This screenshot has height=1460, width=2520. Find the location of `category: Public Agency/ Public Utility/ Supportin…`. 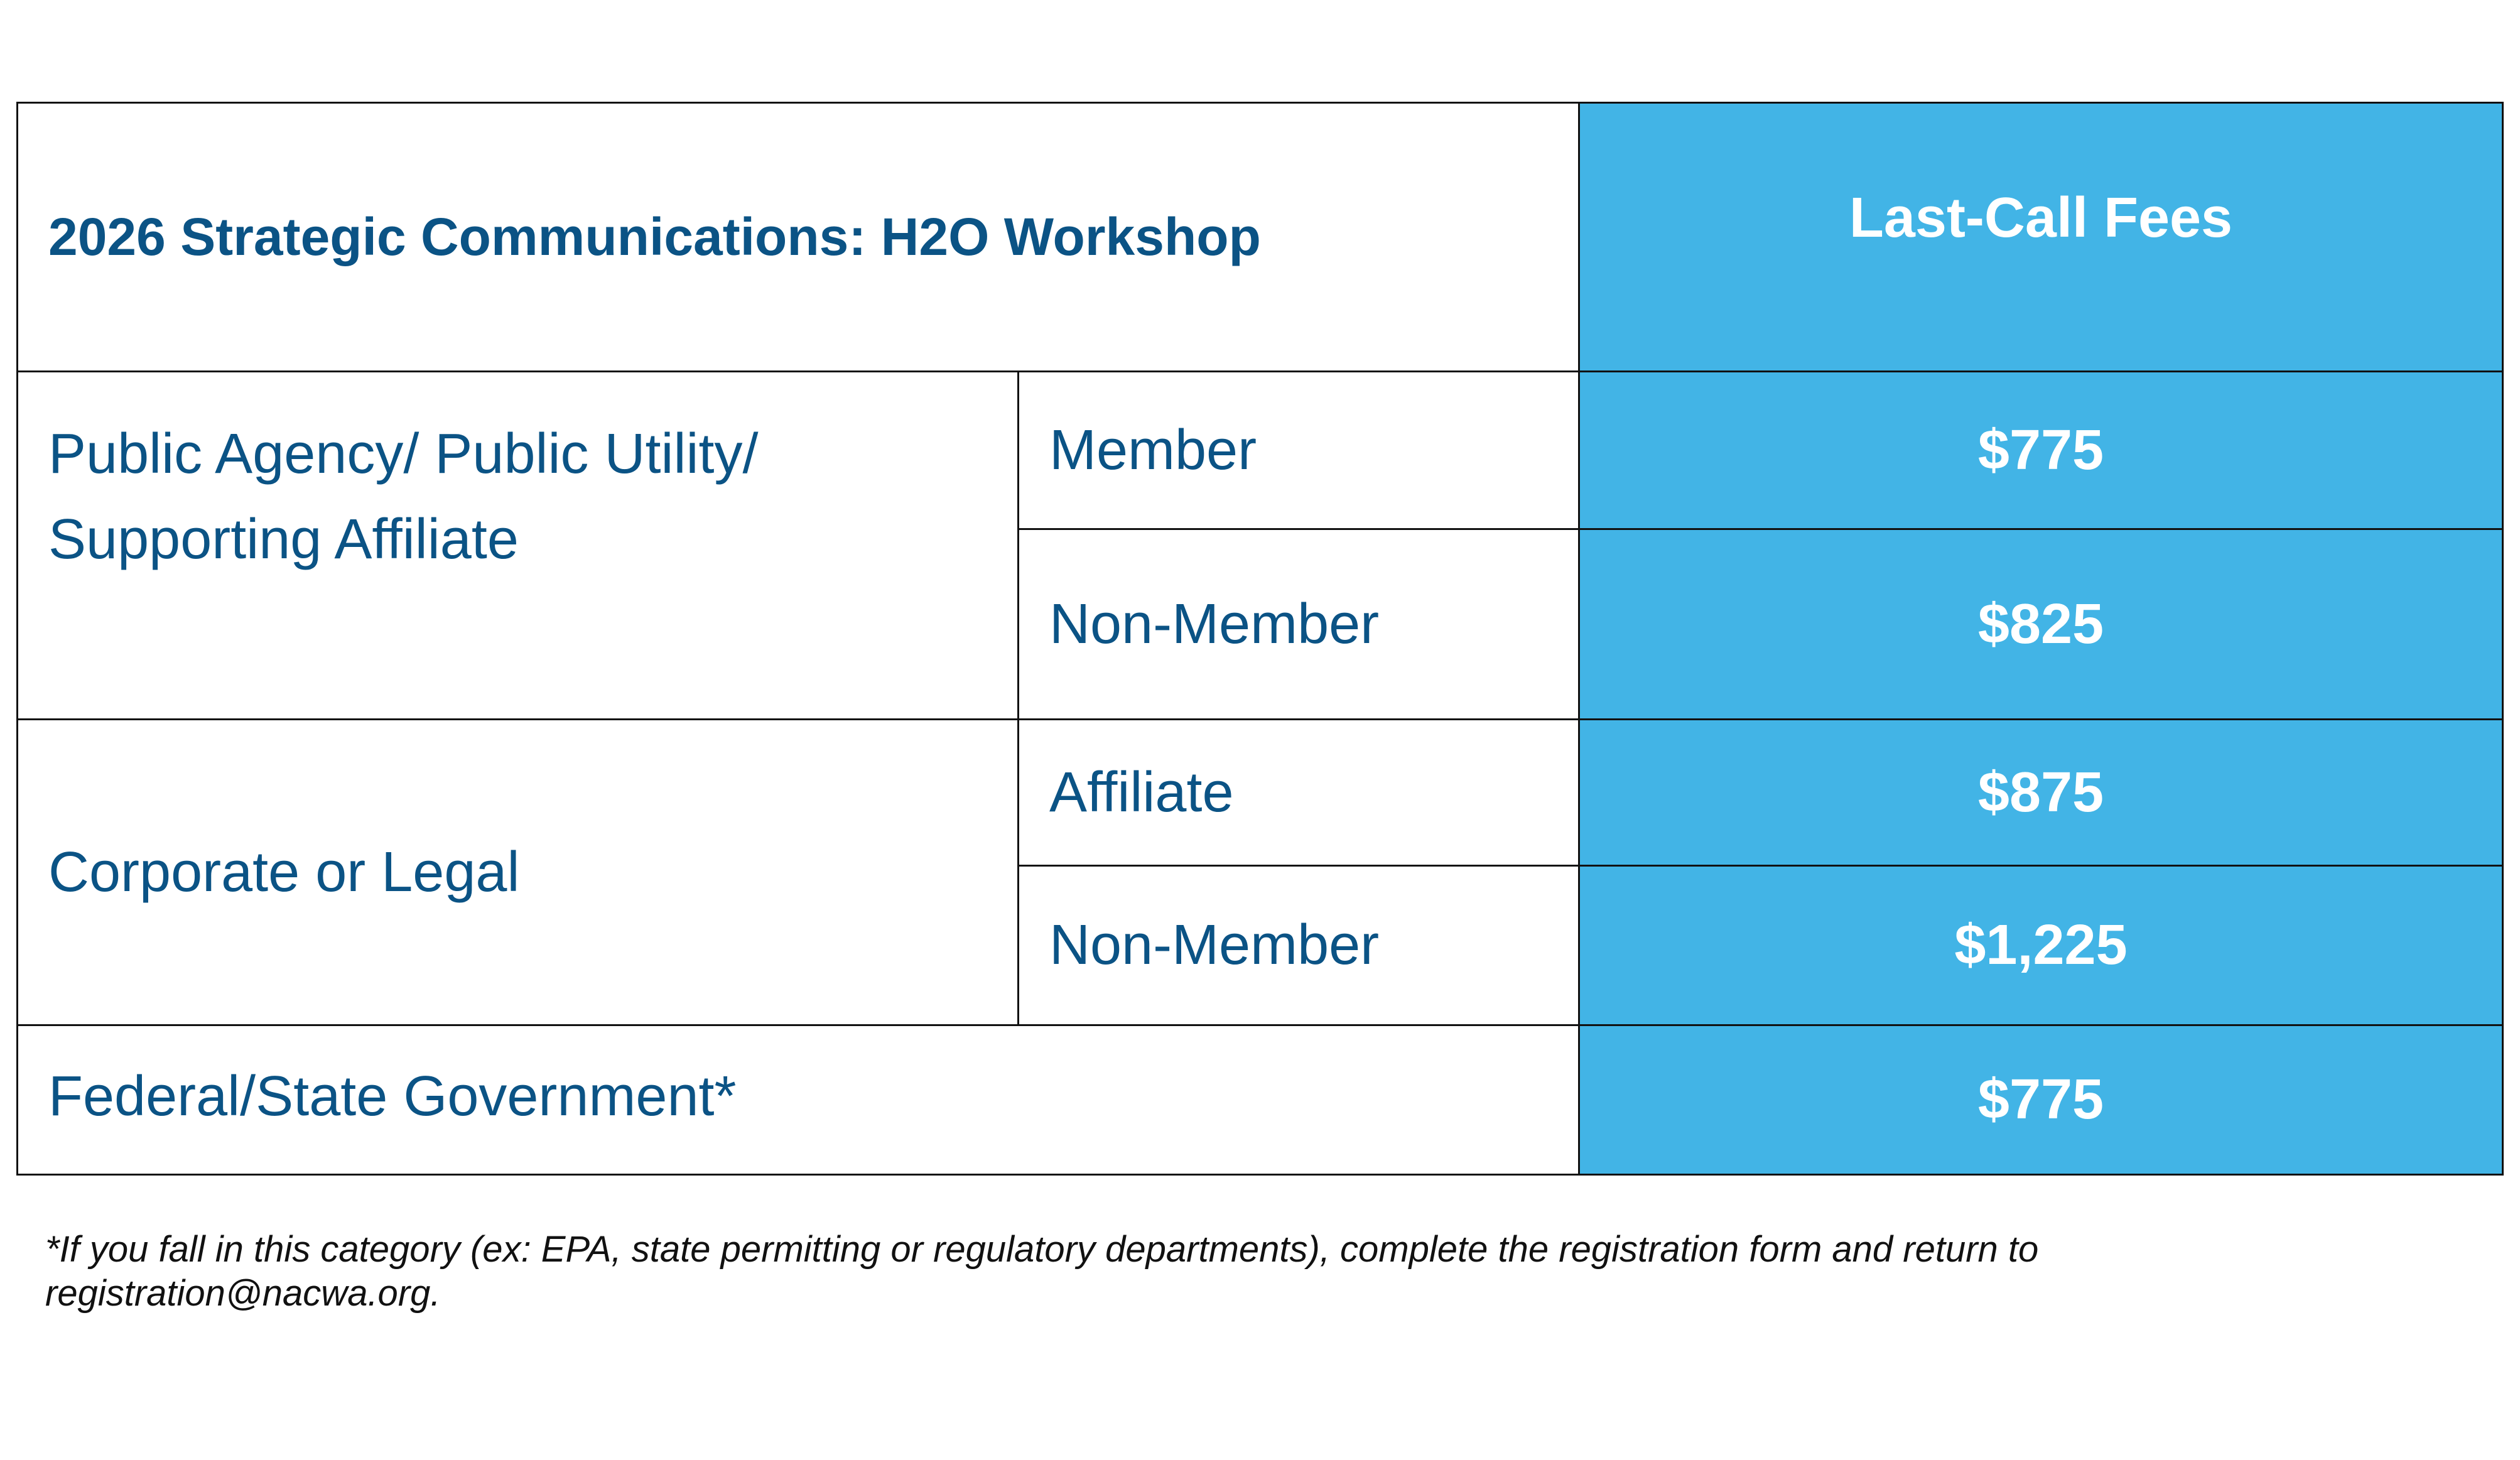

category: Public Agency/ Public Utility/ Supportin… is located at coordinates (517, 545).